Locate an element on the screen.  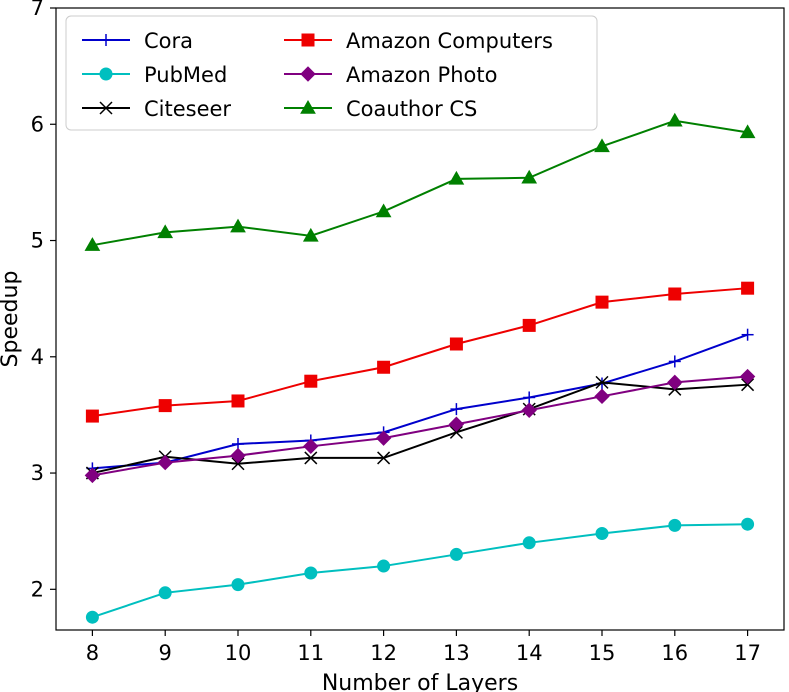
legend-label-coauthor-cs: Coauthor CS is located at coordinates (411, 109).